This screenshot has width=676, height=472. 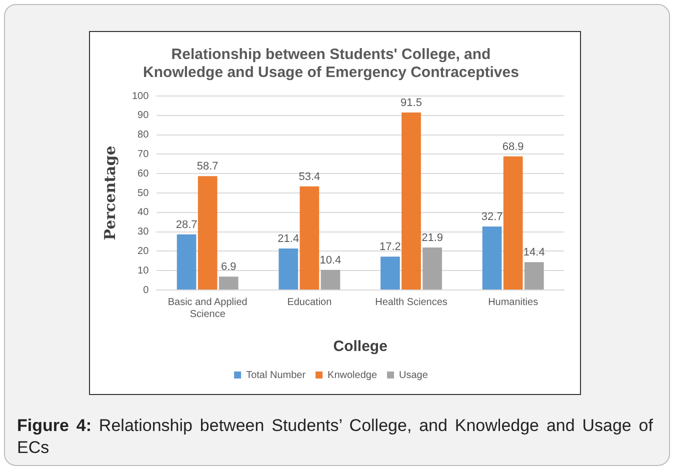 What do you see at coordinates (144, 212) in the screenshot?
I see `y-tick-label: 40` at bounding box center [144, 212].